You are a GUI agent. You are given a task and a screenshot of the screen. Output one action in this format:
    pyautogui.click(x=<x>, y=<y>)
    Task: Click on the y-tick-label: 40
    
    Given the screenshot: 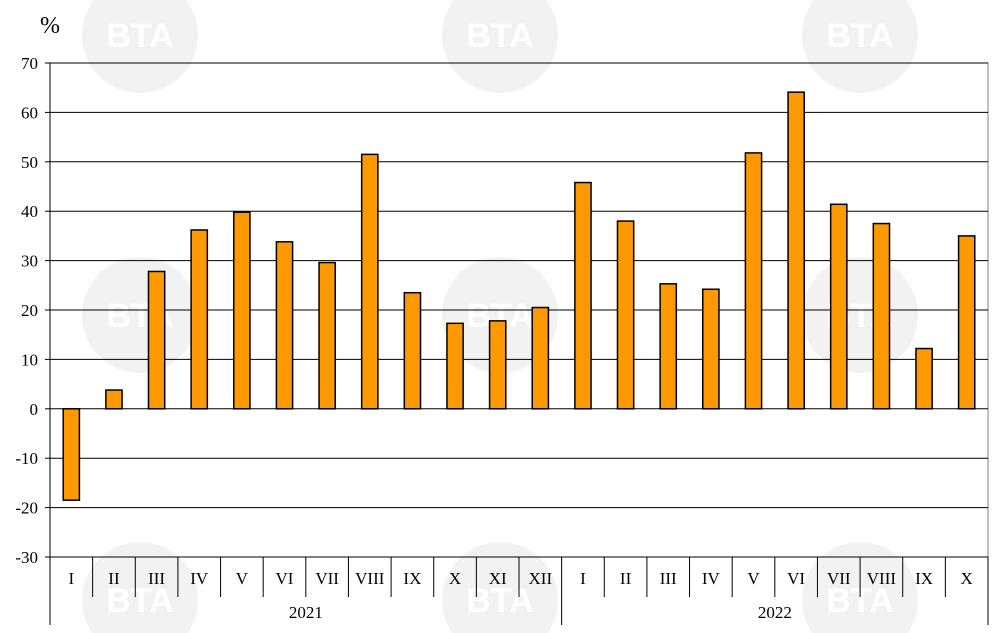 What is the action you would take?
    pyautogui.click(x=29, y=211)
    